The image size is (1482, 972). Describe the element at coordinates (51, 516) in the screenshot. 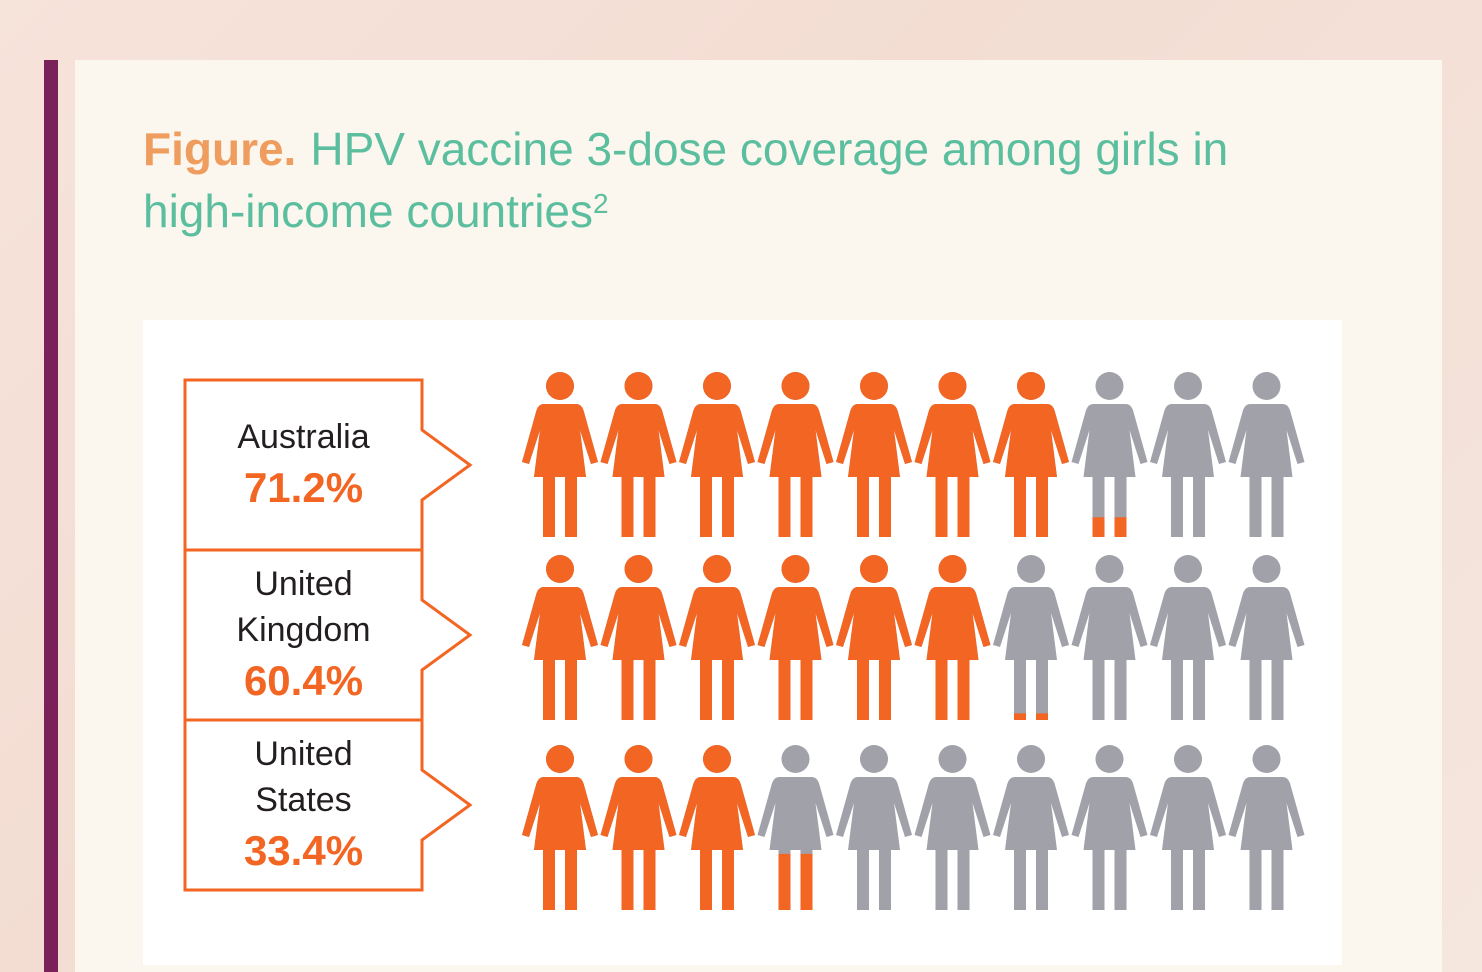

I see `accent-bar` at that location.